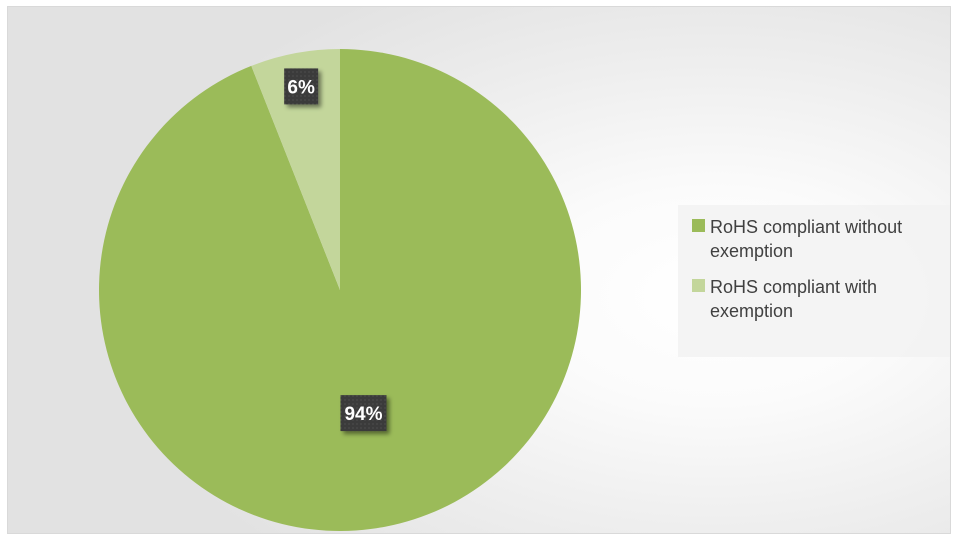 Image resolution: width=958 pixels, height=540 pixels. What do you see at coordinates (794, 299) in the screenshot?
I see `legend-label-2: RoHS compliant with exemption` at bounding box center [794, 299].